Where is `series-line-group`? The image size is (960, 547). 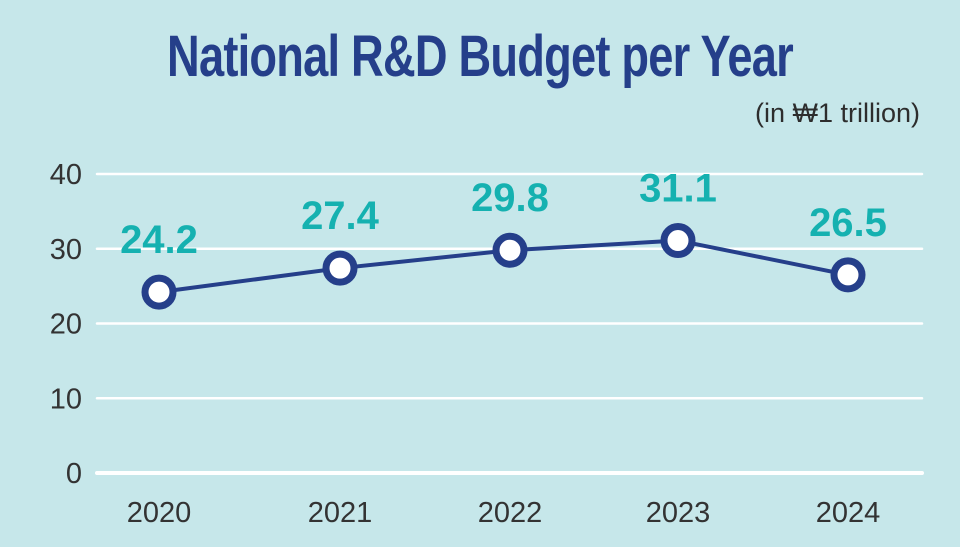 series-line-group is located at coordinates (503, 266).